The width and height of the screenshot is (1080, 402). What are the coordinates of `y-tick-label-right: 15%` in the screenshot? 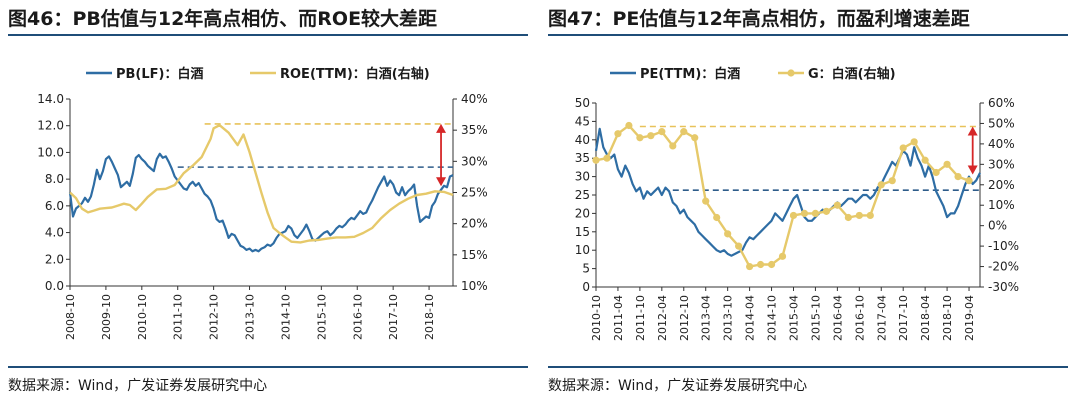 It's located at (474, 255).